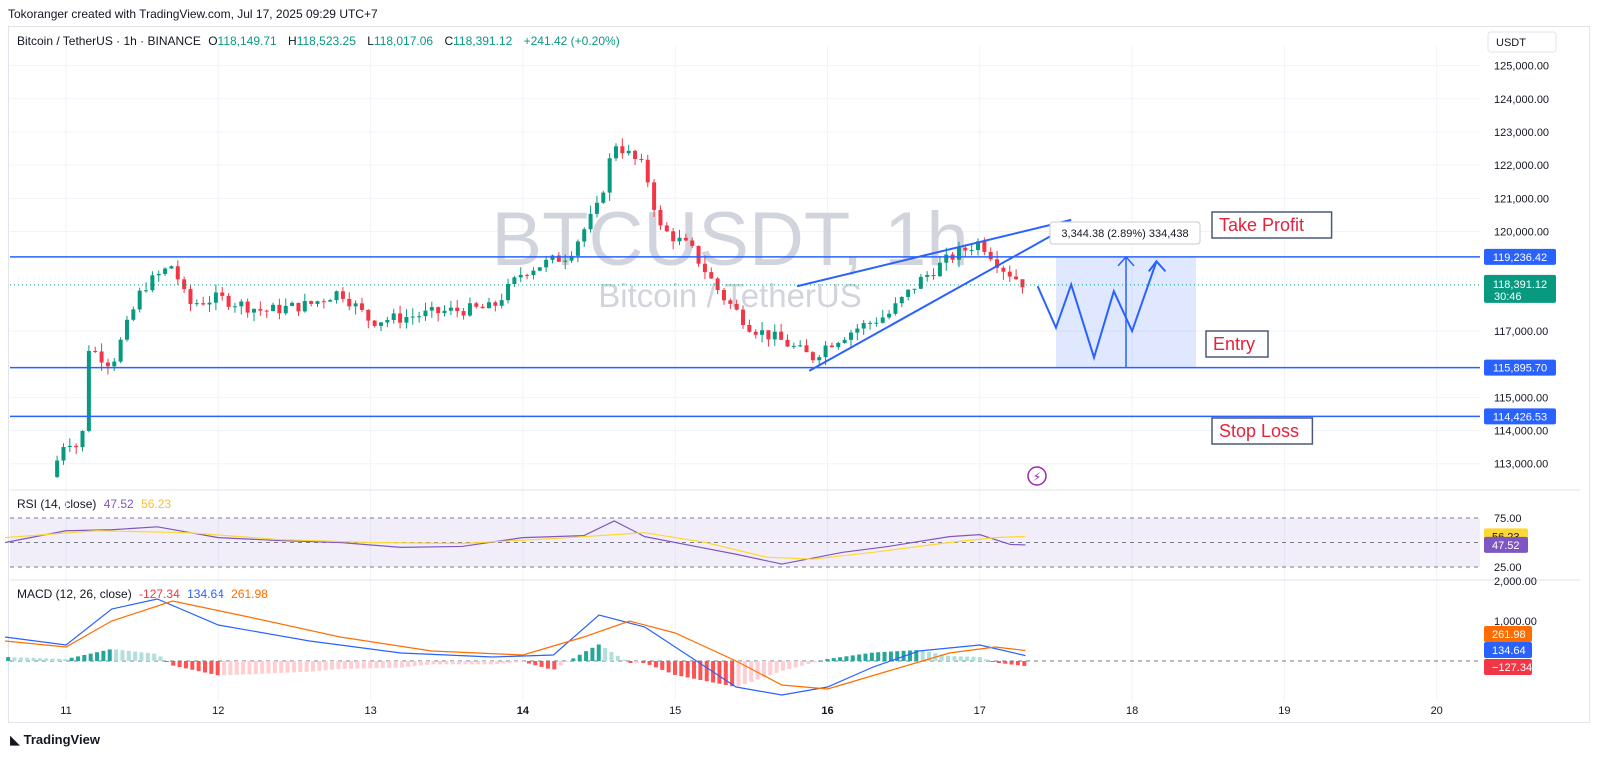 This screenshot has width=1600, height=772. I want to click on rsi-legend: RSI (14, close) 47.52 56.23, so click(96, 504).